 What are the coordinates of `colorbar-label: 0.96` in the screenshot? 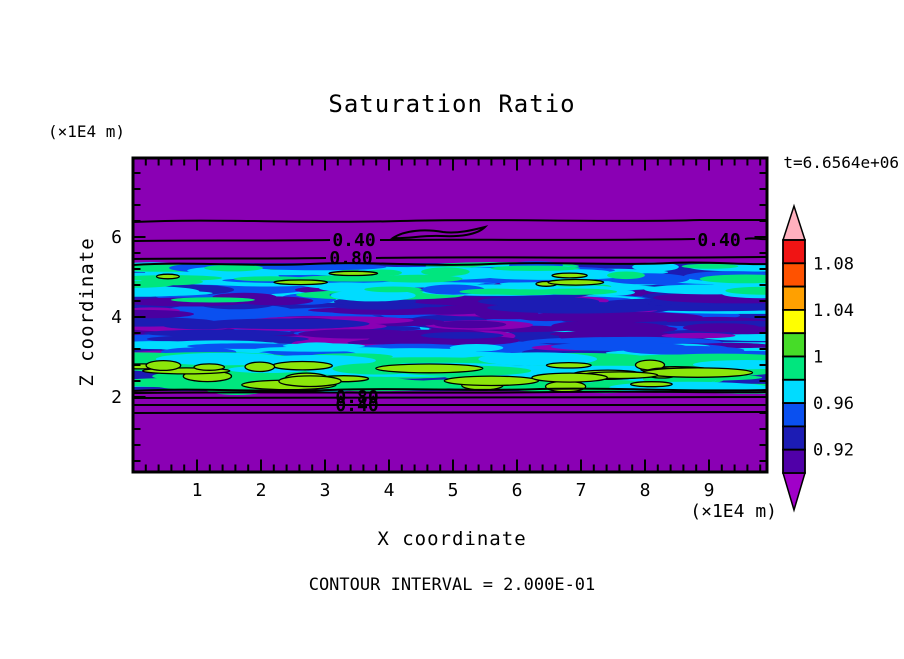 It's located at (833, 404).